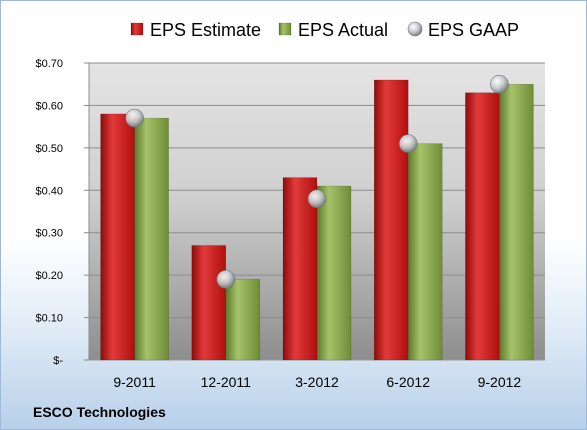 This screenshot has width=587, height=430. Describe the element at coordinates (226, 382) in the screenshot. I see `x-tick-label: 12-2011` at that location.